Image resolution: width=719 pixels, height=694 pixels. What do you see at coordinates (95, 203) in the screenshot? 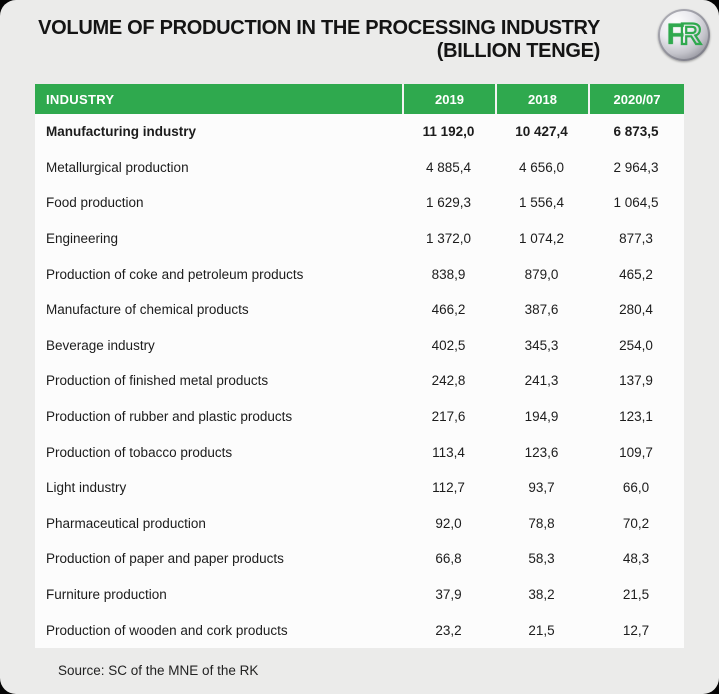
I see `row-industry-label: Food production` at bounding box center [95, 203].